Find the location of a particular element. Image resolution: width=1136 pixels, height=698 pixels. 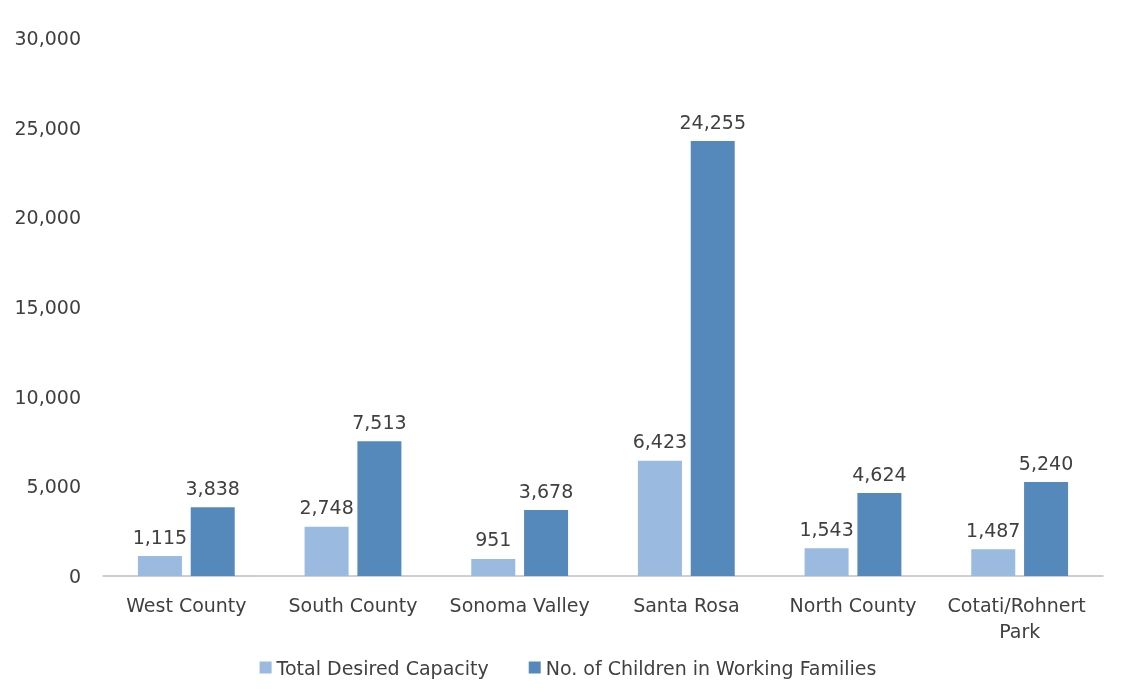

x-tick-label: South County is located at coordinates (353, 605).